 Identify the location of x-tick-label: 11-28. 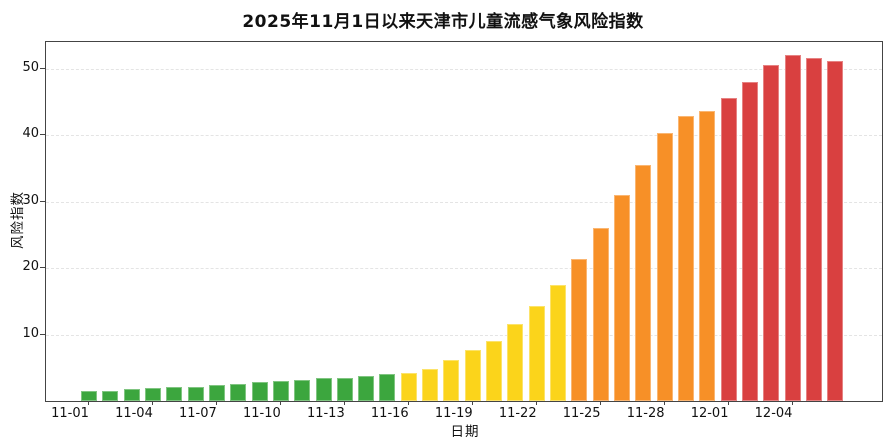
(645, 413).